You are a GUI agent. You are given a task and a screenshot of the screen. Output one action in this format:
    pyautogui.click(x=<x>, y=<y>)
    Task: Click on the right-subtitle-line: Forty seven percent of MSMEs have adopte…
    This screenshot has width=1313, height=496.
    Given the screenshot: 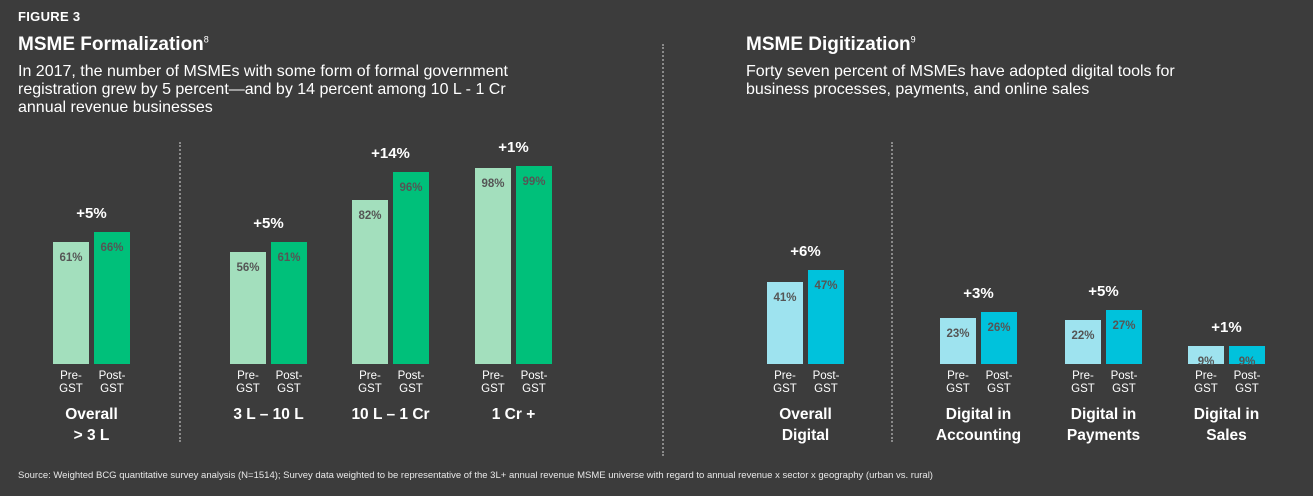 What is the action you would take?
    pyautogui.click(x=960, y=71)
    